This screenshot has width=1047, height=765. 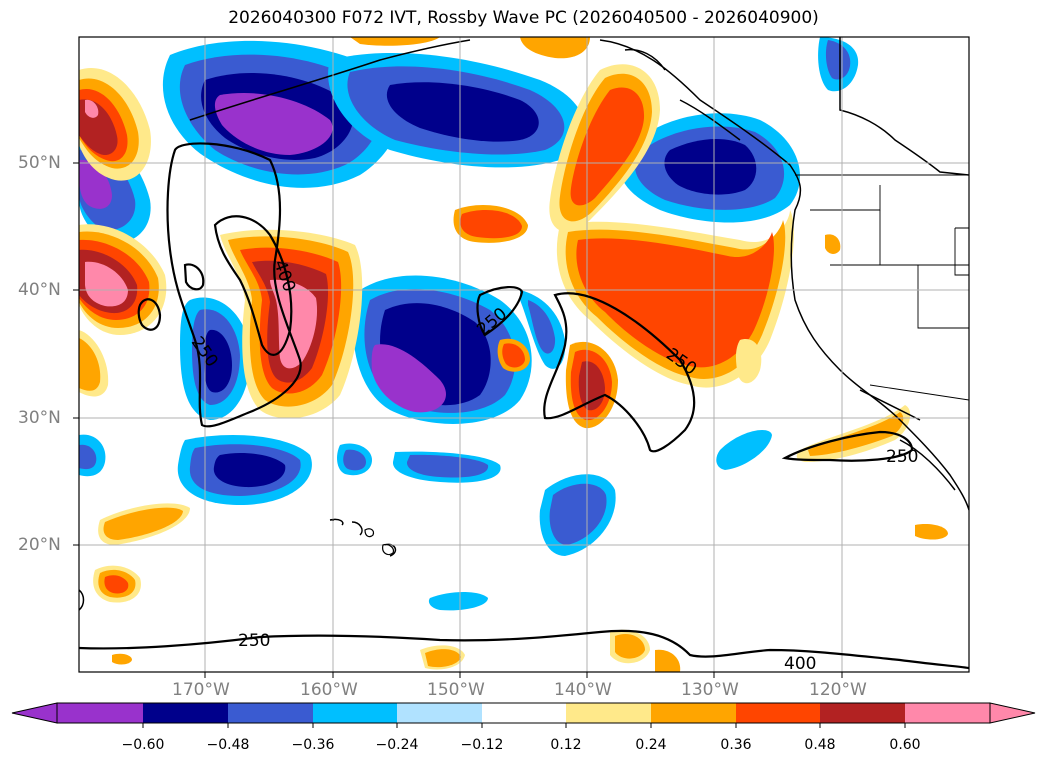 I want to click on lon-label-170w: 170°W, so click(x=201, y=690).